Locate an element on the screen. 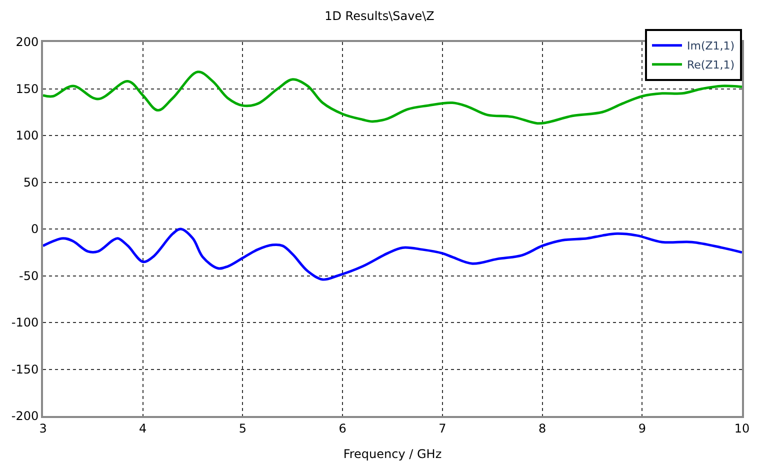 This screenshot has height=468, width=759. x-tick-label: 5 is located at coordinates (242, 428).